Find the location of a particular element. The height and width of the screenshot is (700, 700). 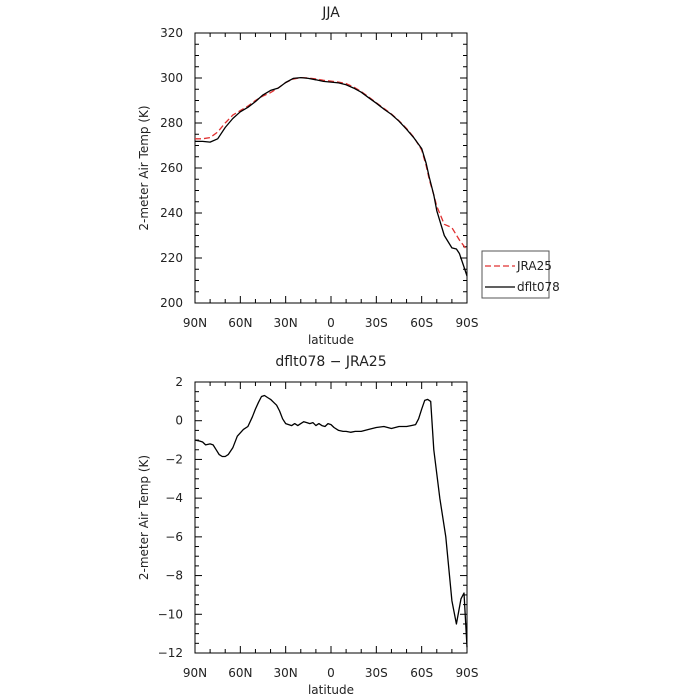

y-tick-label: 0 is located at coordinates (179, 421).